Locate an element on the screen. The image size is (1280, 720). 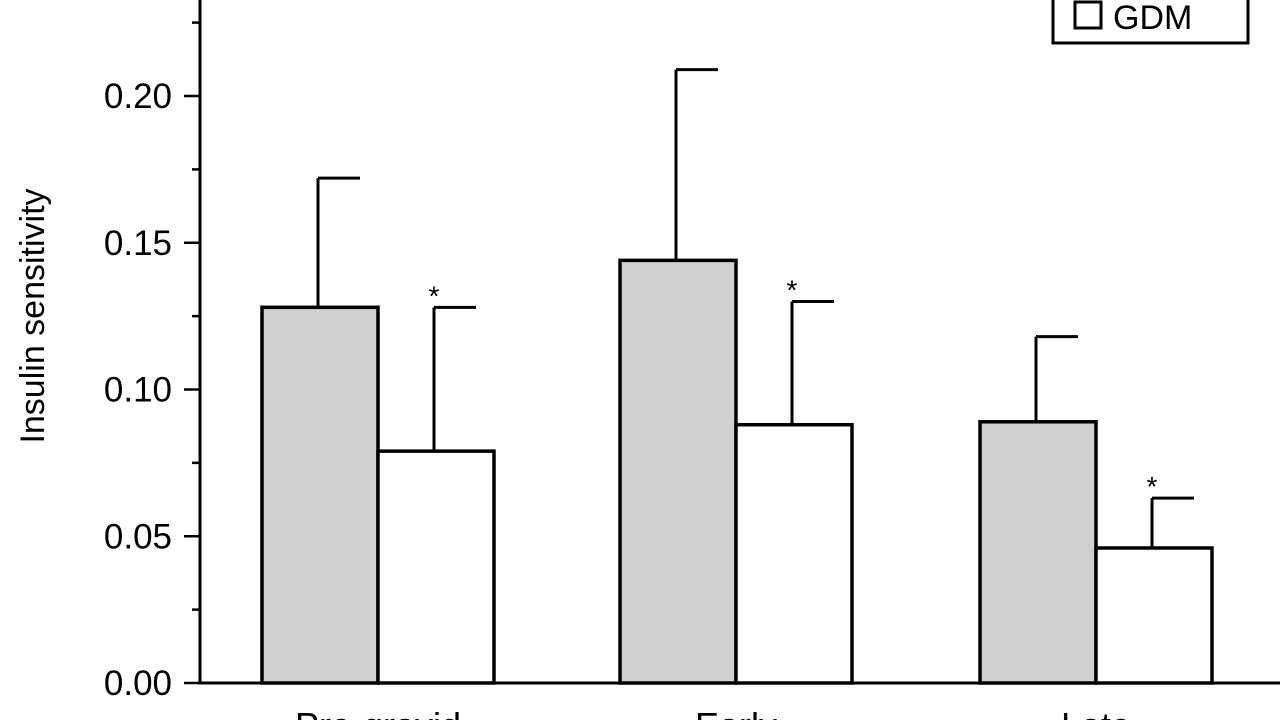
y-tick-label: 0.10 is located at coordinates (138, 390).